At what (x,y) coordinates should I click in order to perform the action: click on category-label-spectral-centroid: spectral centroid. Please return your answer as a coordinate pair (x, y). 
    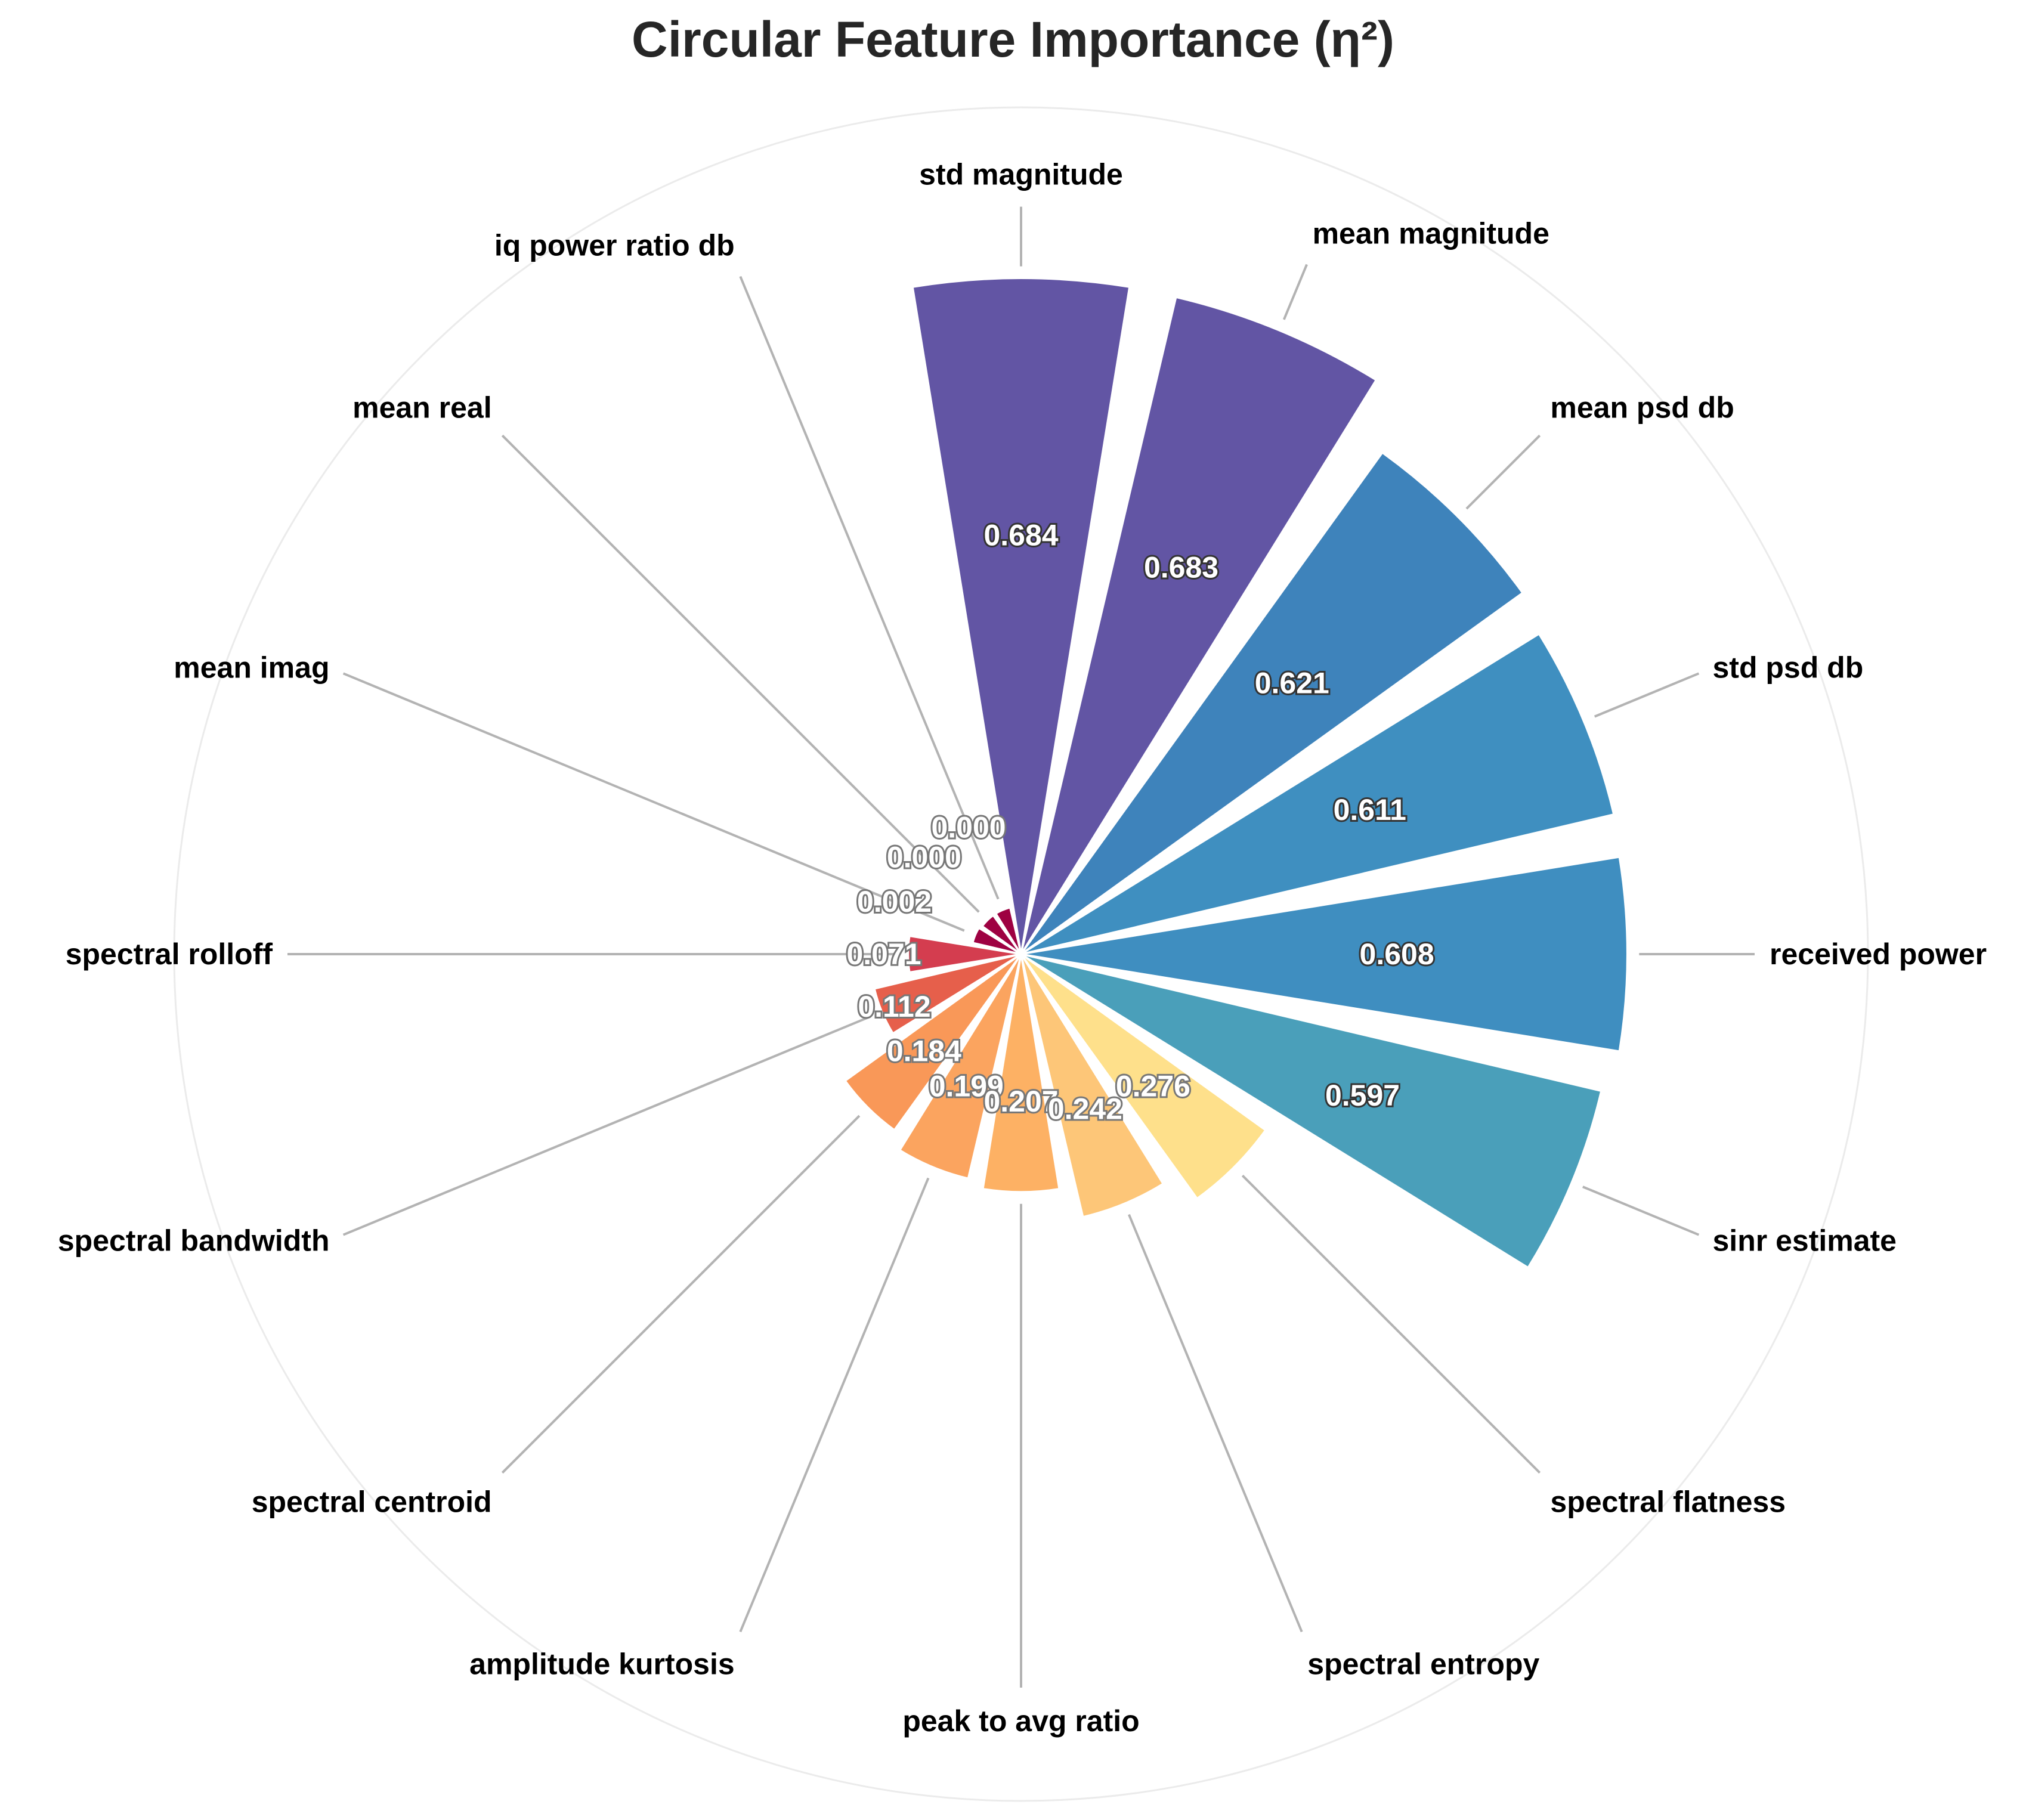
    Looking at the image, I should click on (372, 1501).